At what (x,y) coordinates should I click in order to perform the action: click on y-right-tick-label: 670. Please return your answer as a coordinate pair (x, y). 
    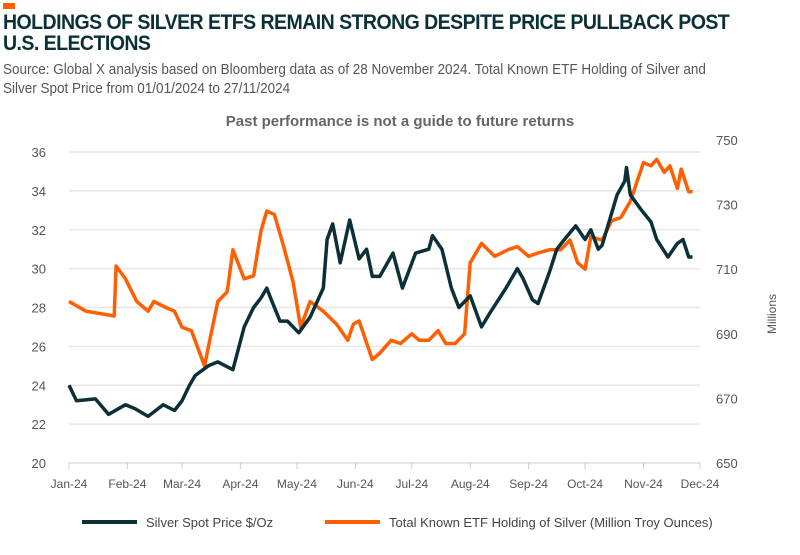
    Looking at the image, I should click on (727, 398).